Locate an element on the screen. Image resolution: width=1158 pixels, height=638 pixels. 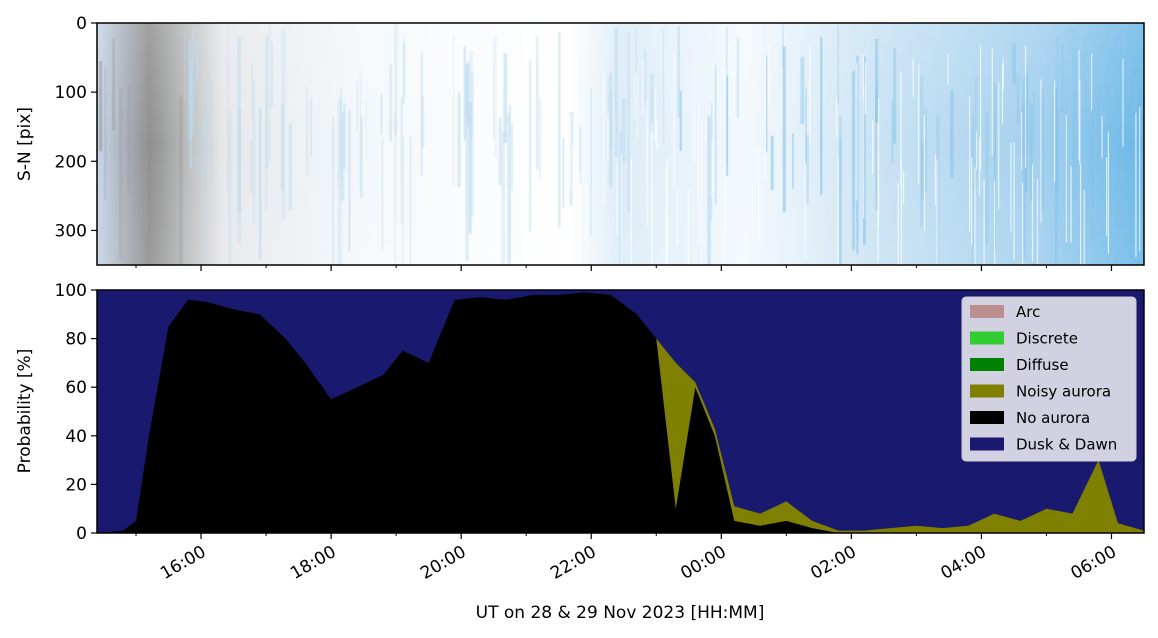
probability-y-ticks: 0 20 40 60 80 100 is located at coordinates (76, 412).